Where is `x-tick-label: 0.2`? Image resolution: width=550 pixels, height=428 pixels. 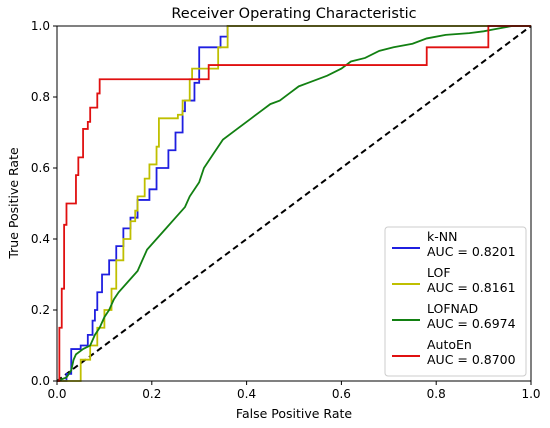 x-tick-label: 0.2 is located at coordinates (151, 394).